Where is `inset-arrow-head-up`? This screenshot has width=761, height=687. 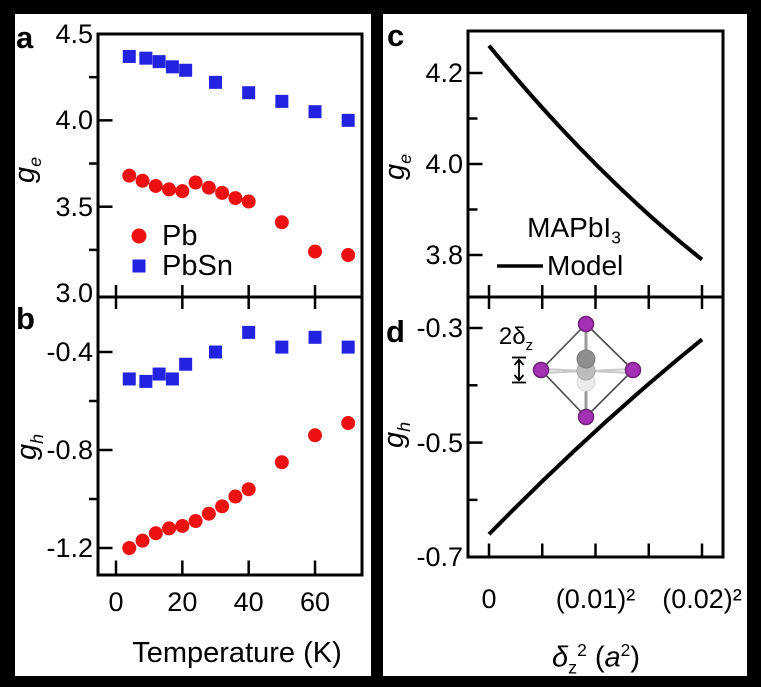
inset-arrow-head-up is located at coordinates (519, 362).